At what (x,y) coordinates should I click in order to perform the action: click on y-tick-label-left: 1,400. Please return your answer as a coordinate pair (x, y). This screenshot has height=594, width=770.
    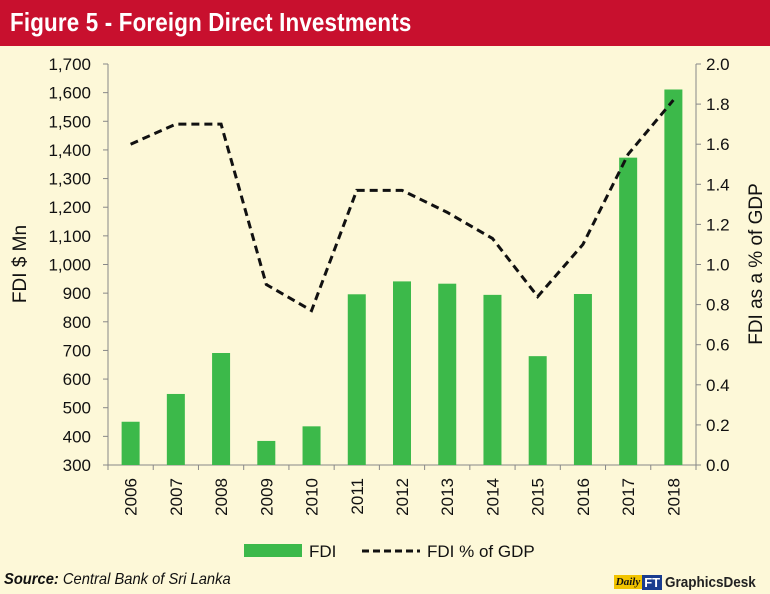
    Looking at the image, I should click on (69, 150).